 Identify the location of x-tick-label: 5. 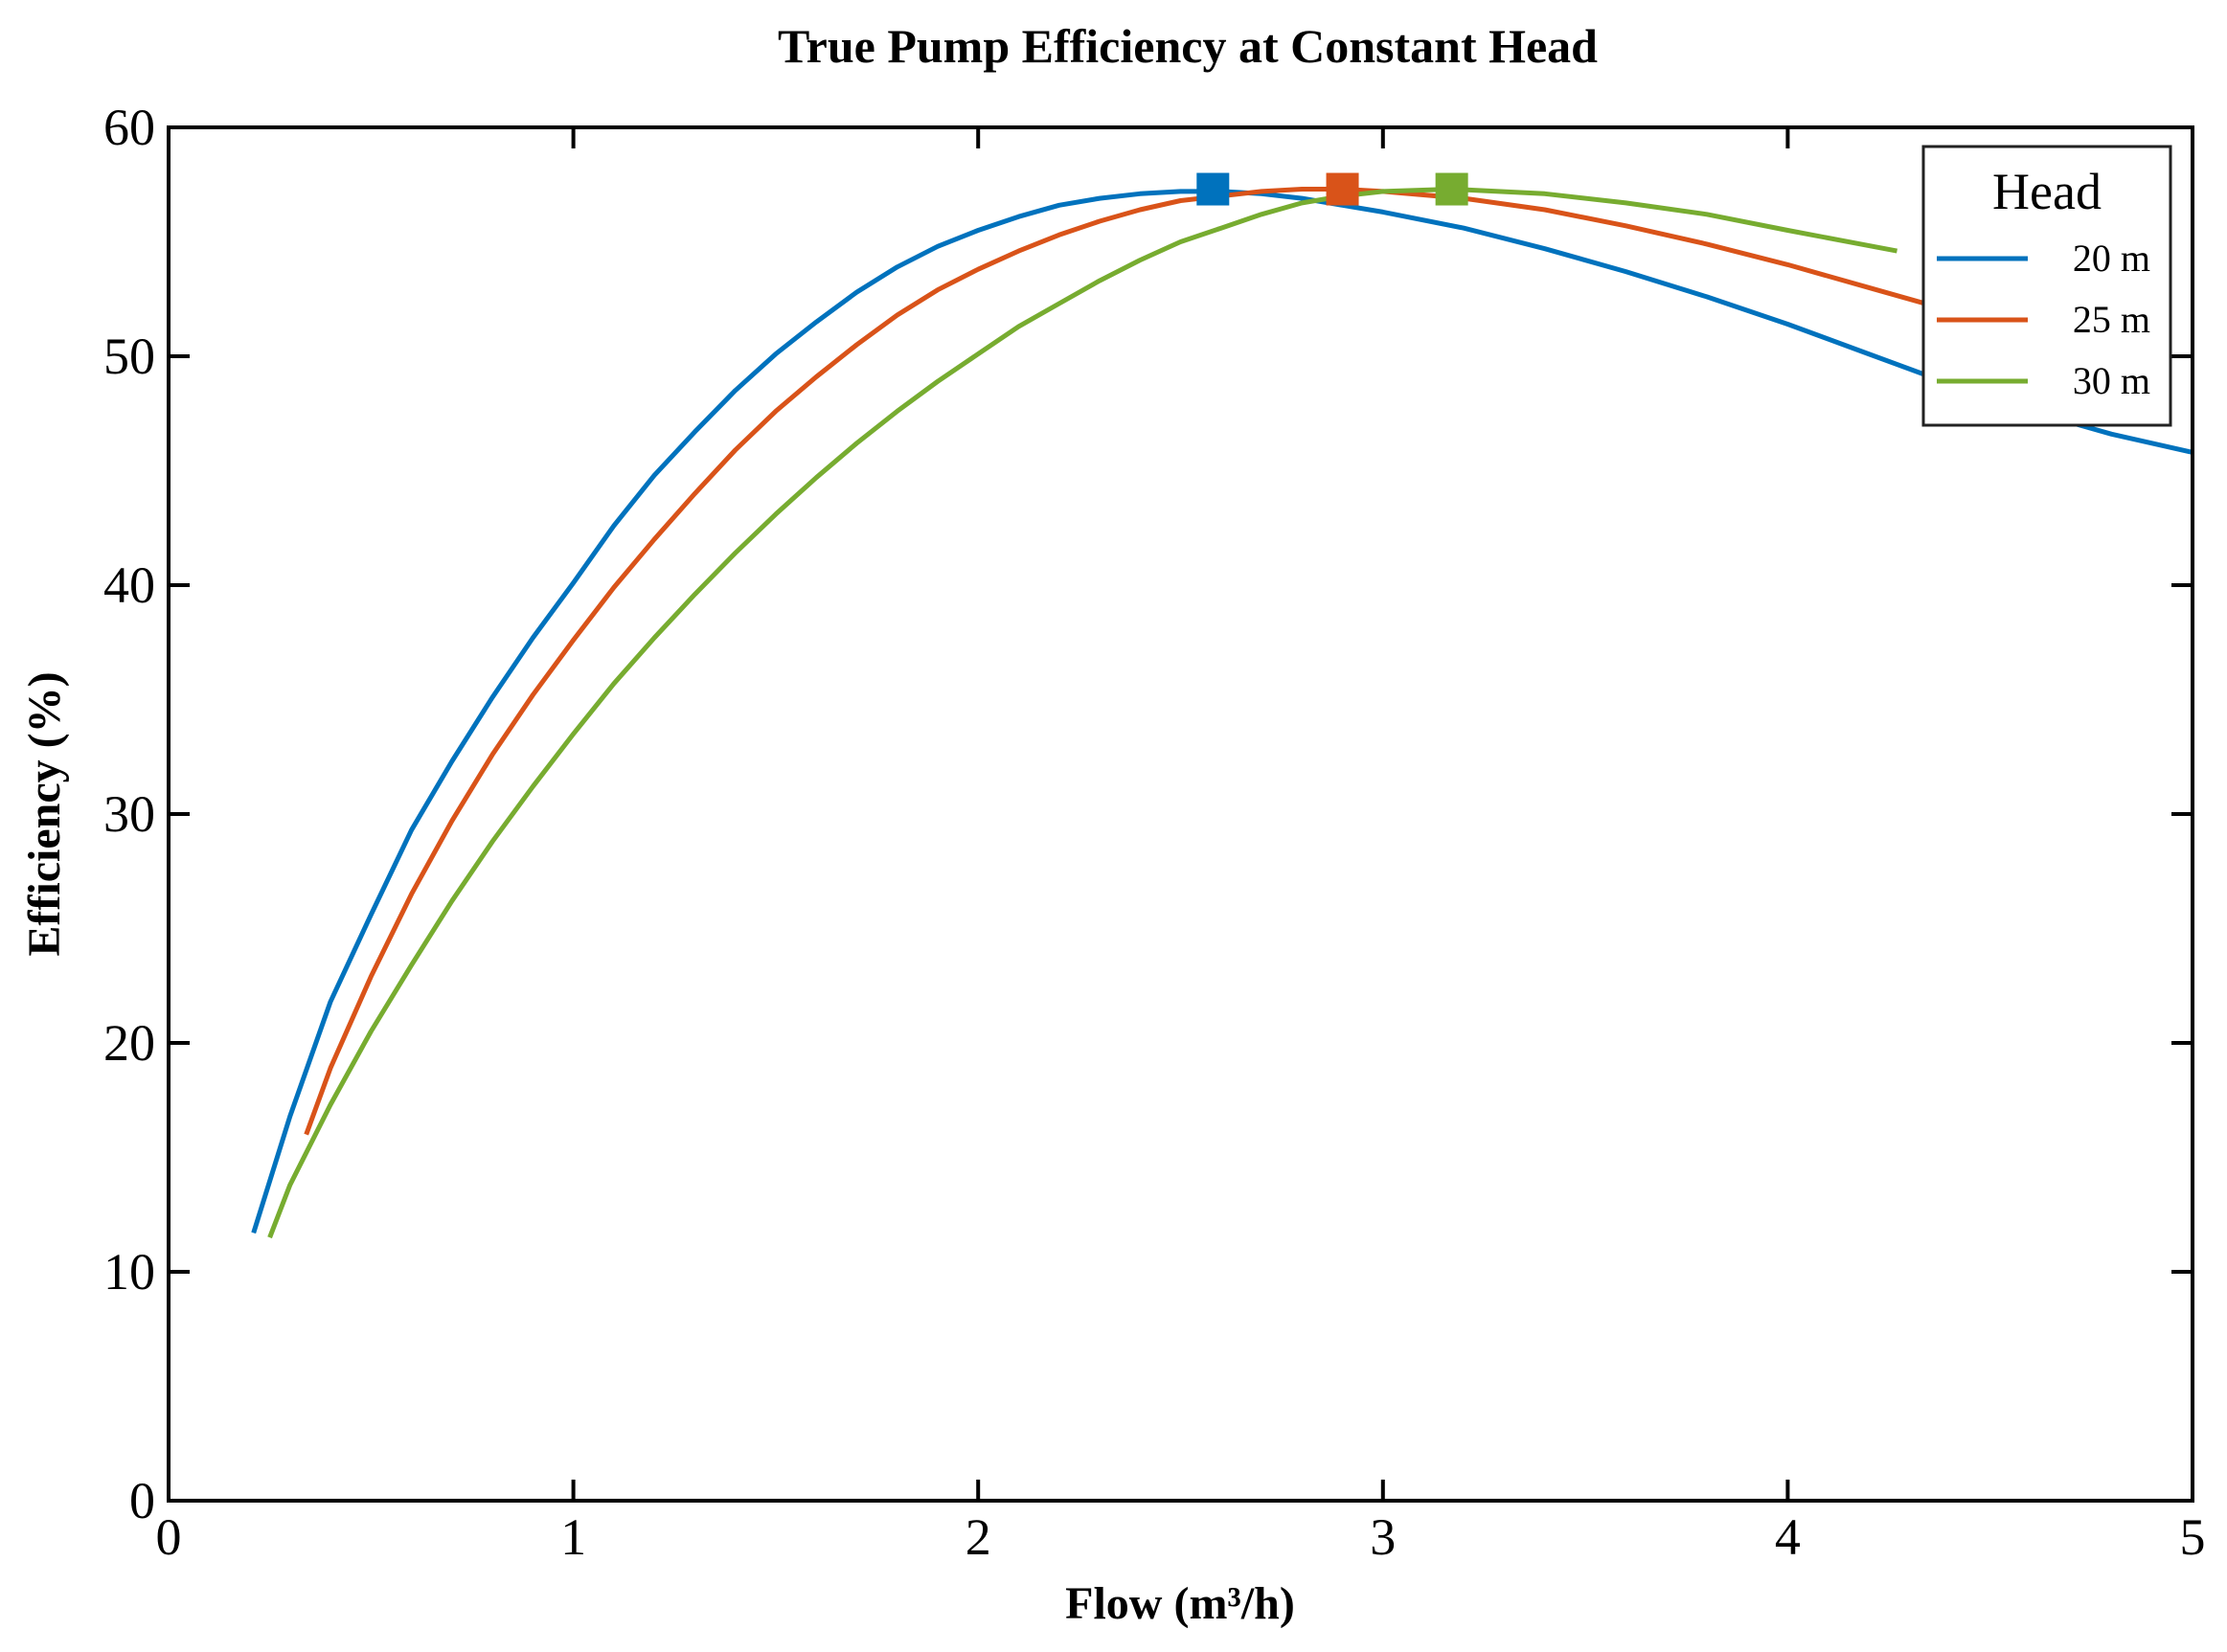
(2193, 1537).